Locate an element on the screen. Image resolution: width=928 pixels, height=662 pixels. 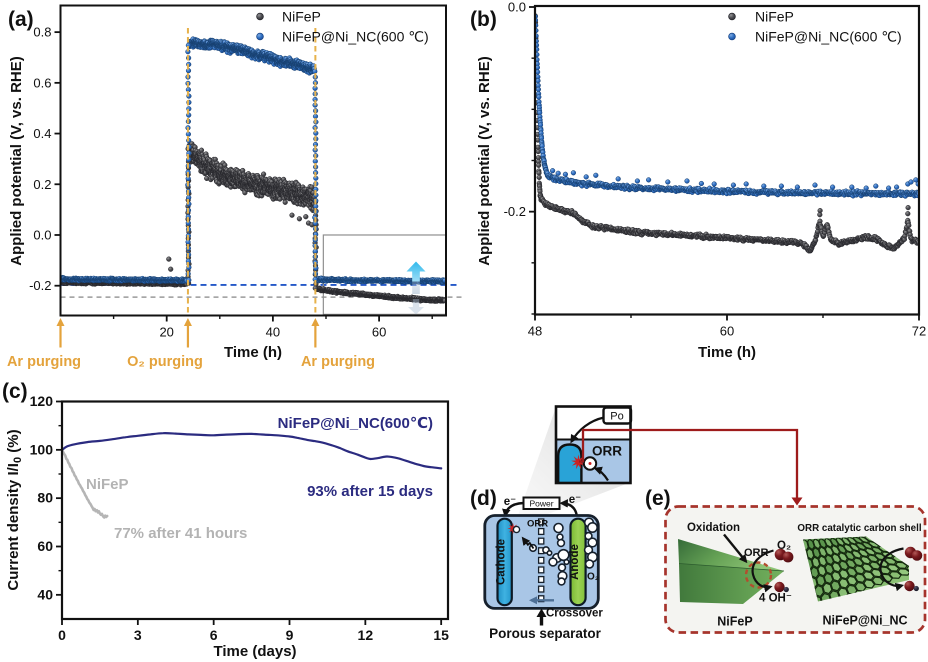
red-connector is located at coordinates (691, 467).